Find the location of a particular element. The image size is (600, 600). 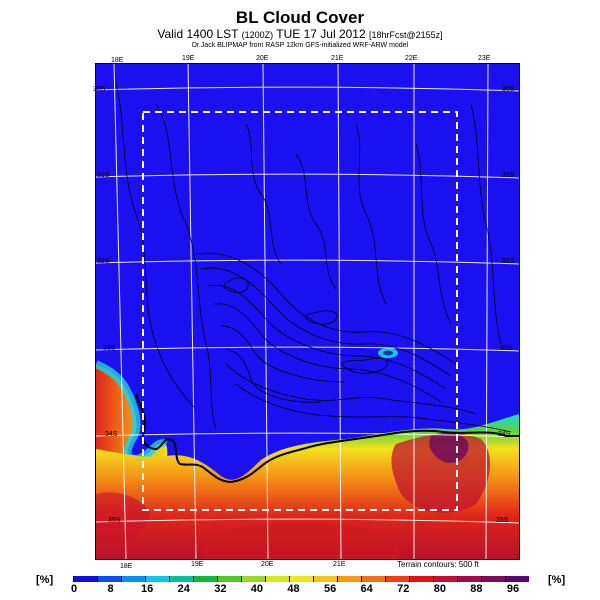

color-scale-tick-label: 48 is located at coordinates (293, 589).